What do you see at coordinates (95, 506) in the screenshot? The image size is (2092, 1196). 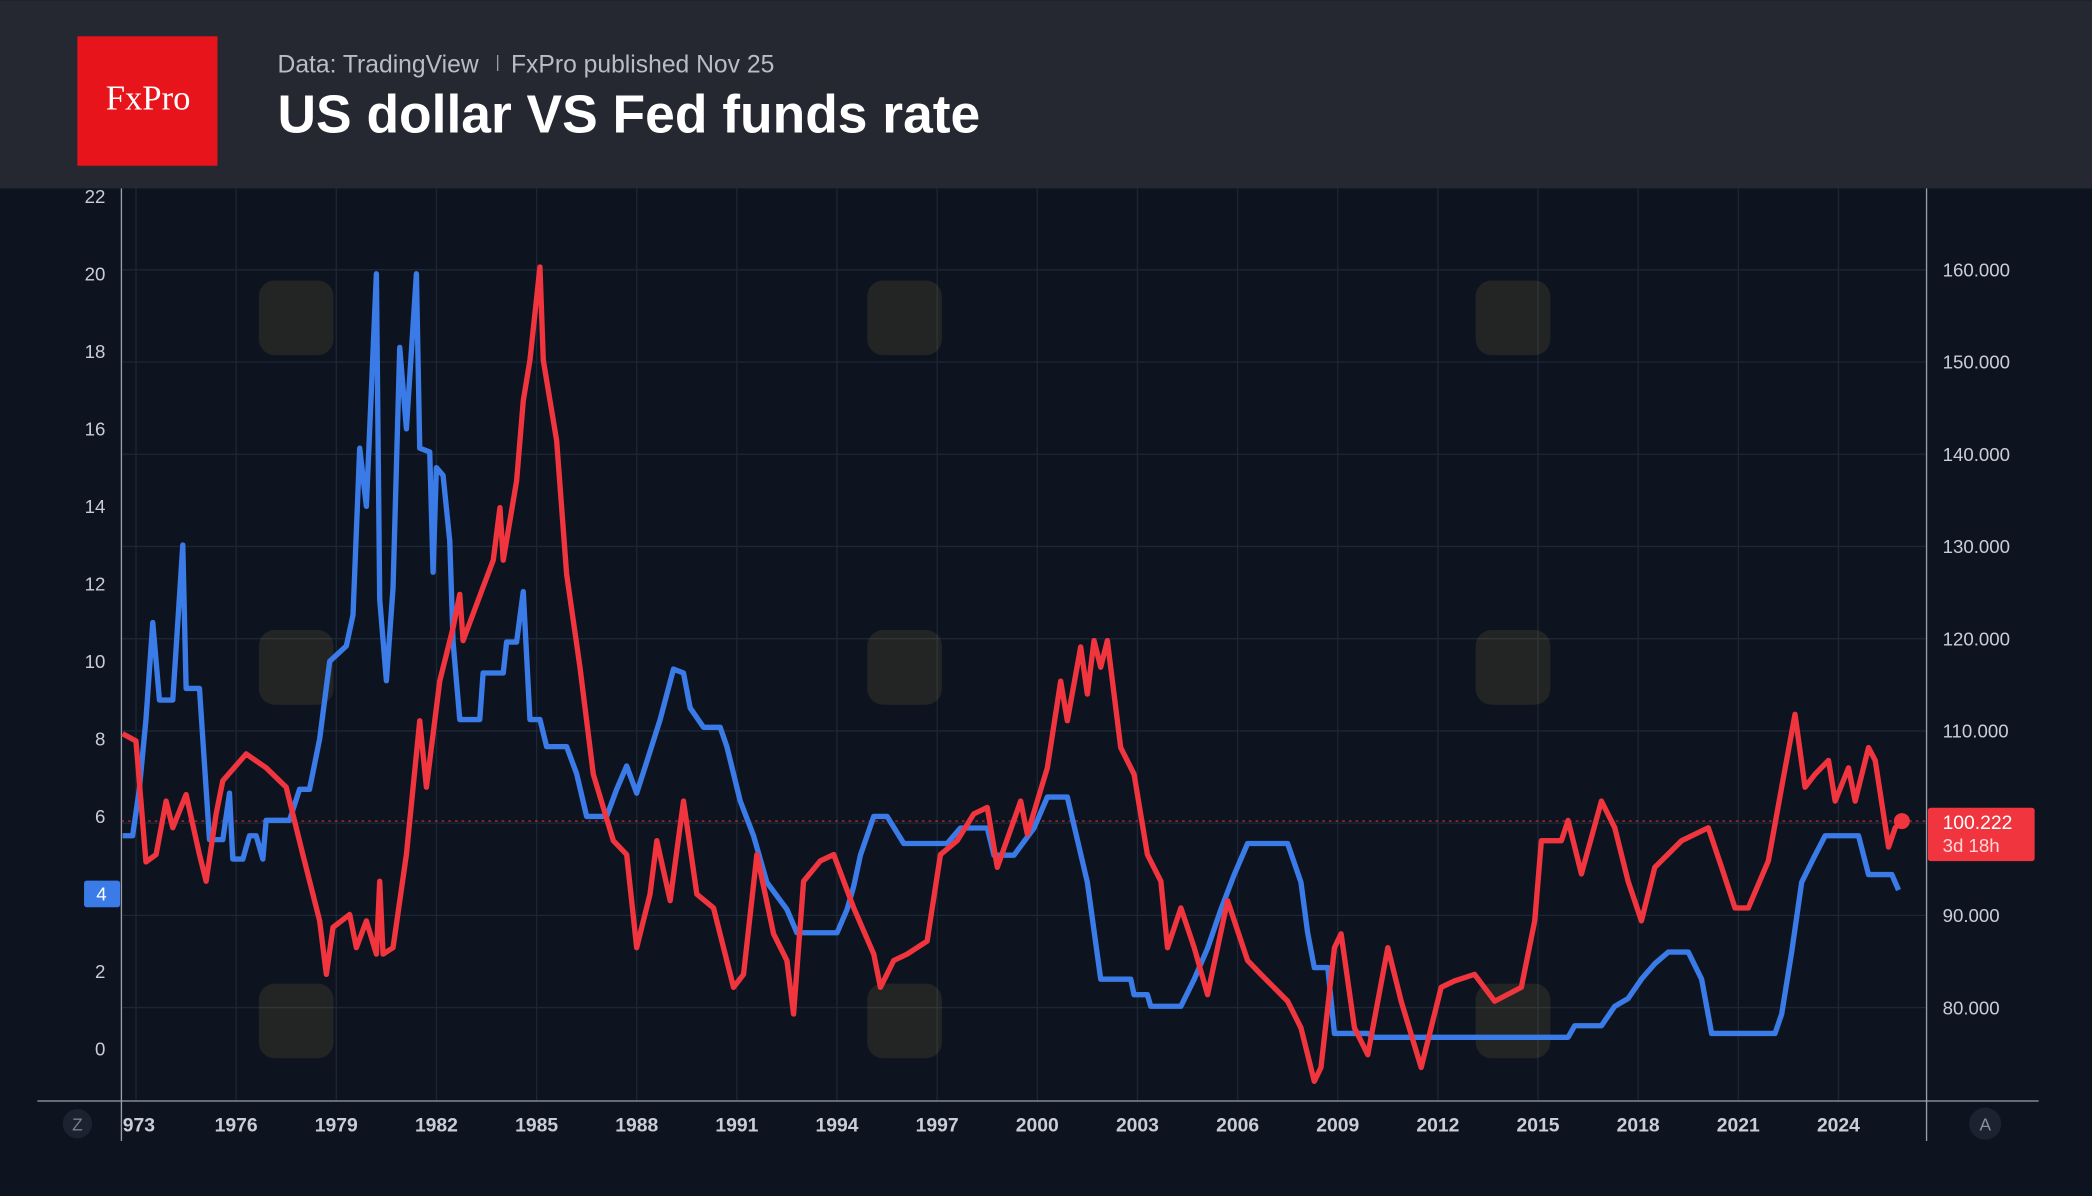 I see `left-tick-label: 14` at bounding box center [95, 506].